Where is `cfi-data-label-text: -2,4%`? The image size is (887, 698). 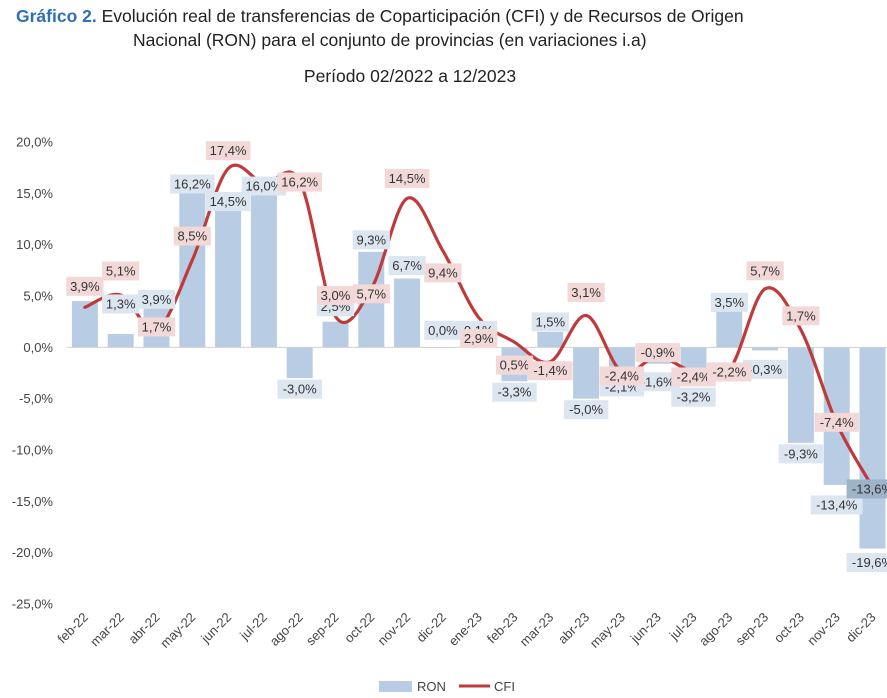 cfi-data-label-text: -2,4% is located at coordinates (622, 375).